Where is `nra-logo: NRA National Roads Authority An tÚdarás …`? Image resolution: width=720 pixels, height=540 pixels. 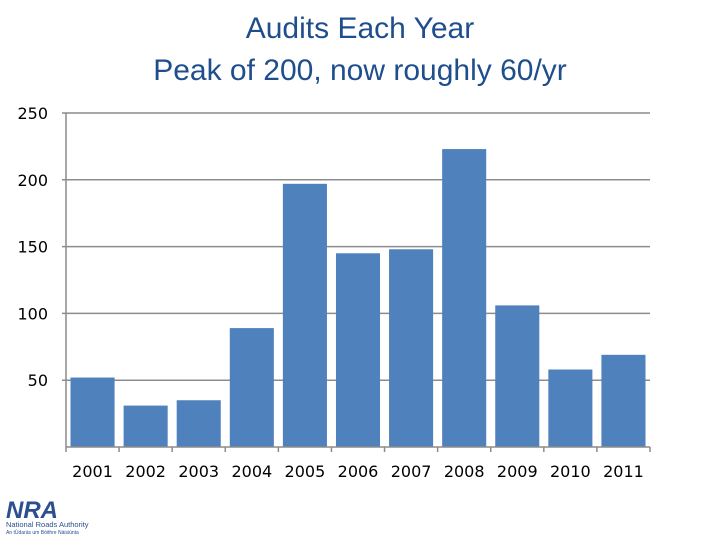
nra-logo: NRA National Roads Authority An tÚdarás … is located at coordinates (47, 516).